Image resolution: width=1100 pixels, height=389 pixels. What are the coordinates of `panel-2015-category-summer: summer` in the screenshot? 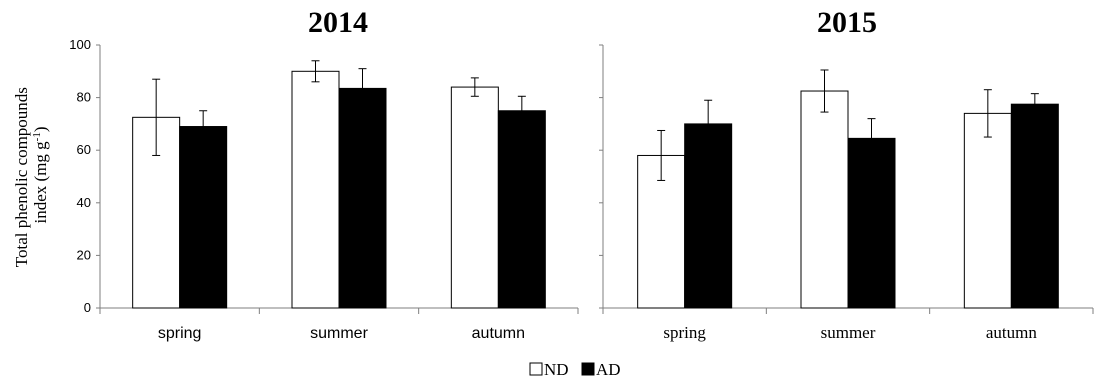 It's located at (848, 332).